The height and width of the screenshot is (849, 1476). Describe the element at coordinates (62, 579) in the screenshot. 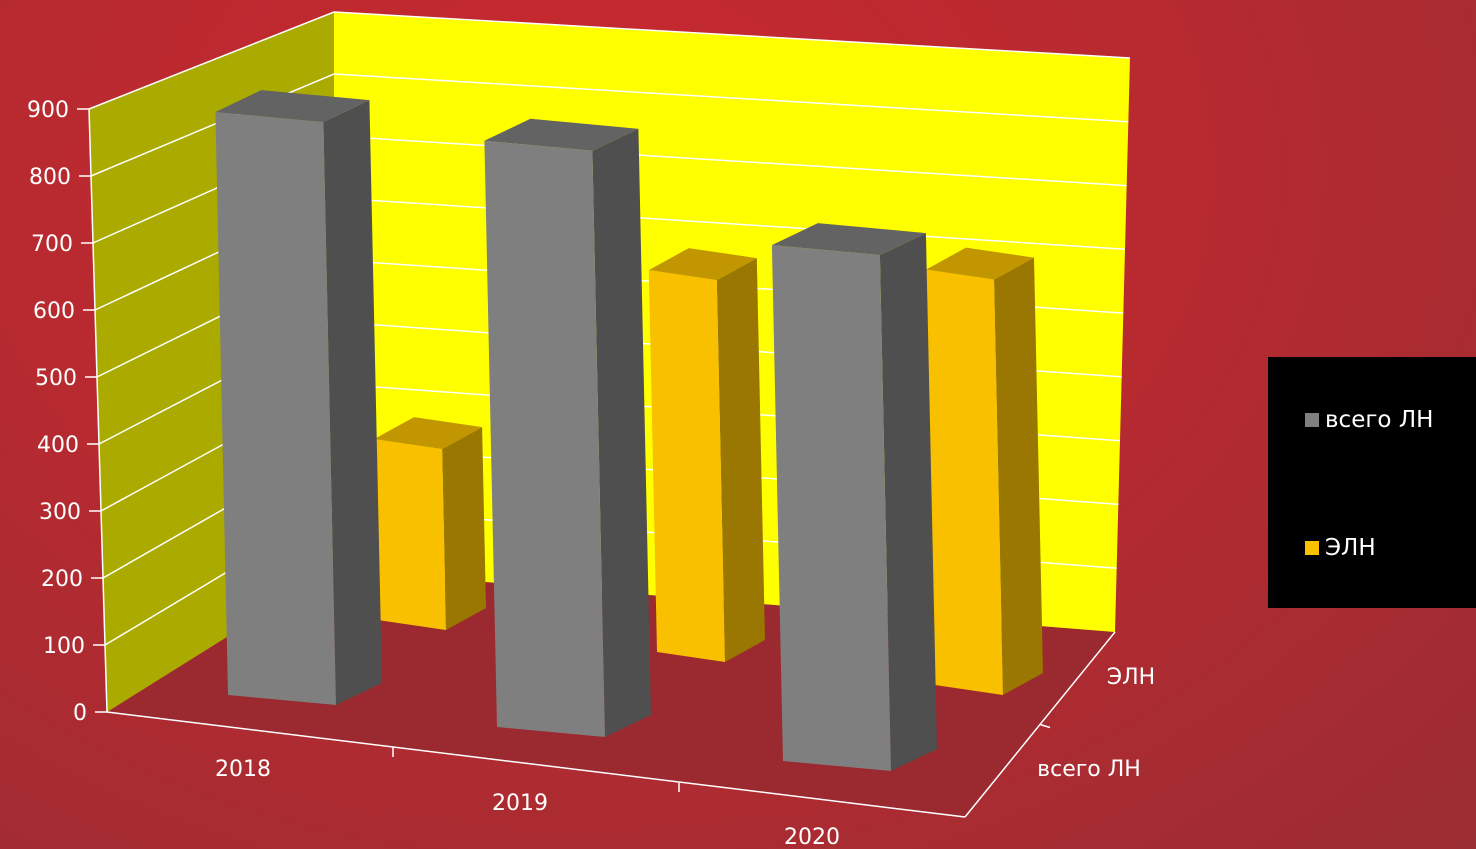

I see `y-tick-label-200: 200` at that location.